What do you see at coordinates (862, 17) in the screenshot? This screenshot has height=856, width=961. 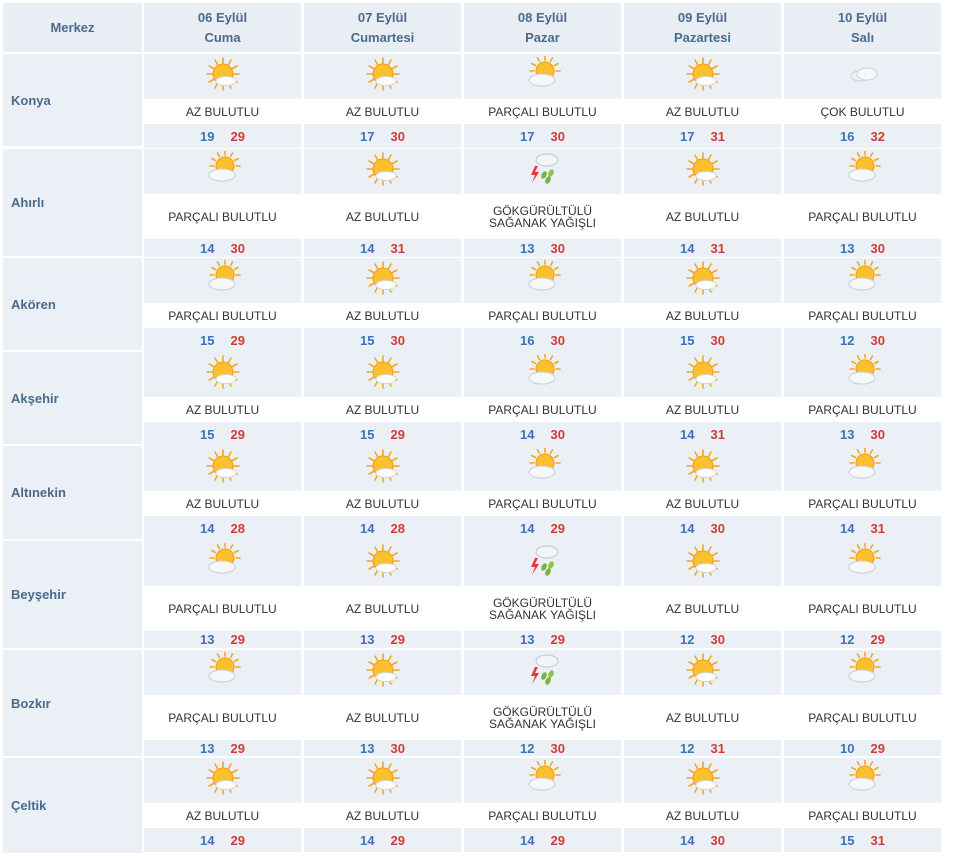 I see `header-date: 10 Eylül` at bounding box center [862, 17].